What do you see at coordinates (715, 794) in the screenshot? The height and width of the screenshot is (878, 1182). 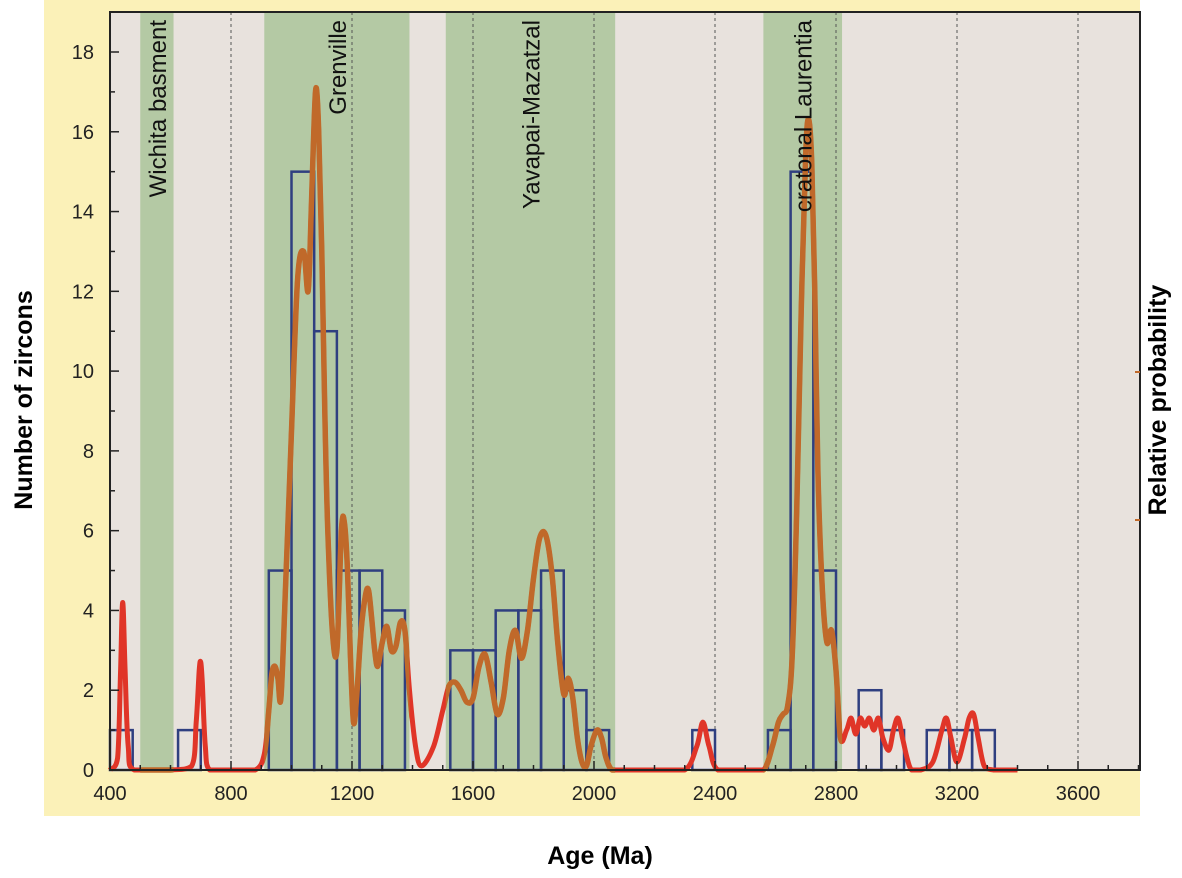 I see `x-tick-label-5: 2400` at bounding box center [715, 794].